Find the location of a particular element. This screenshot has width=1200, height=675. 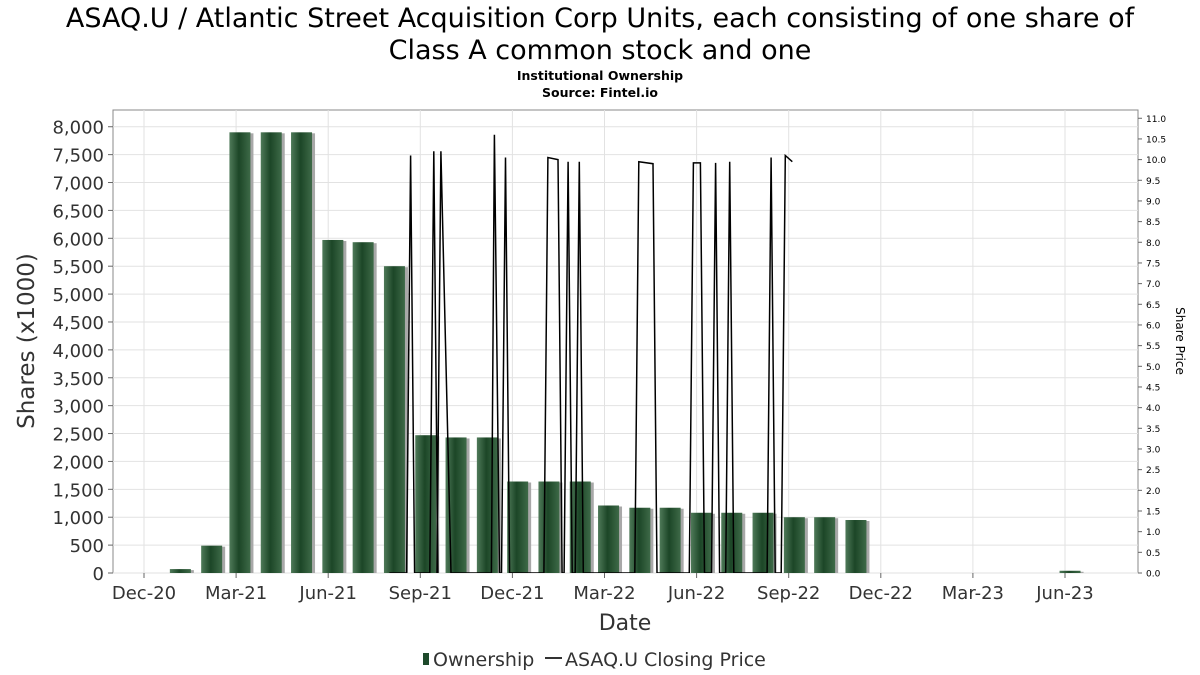

x-tick-label: Sep-22 is located at coordinates (788, 593).